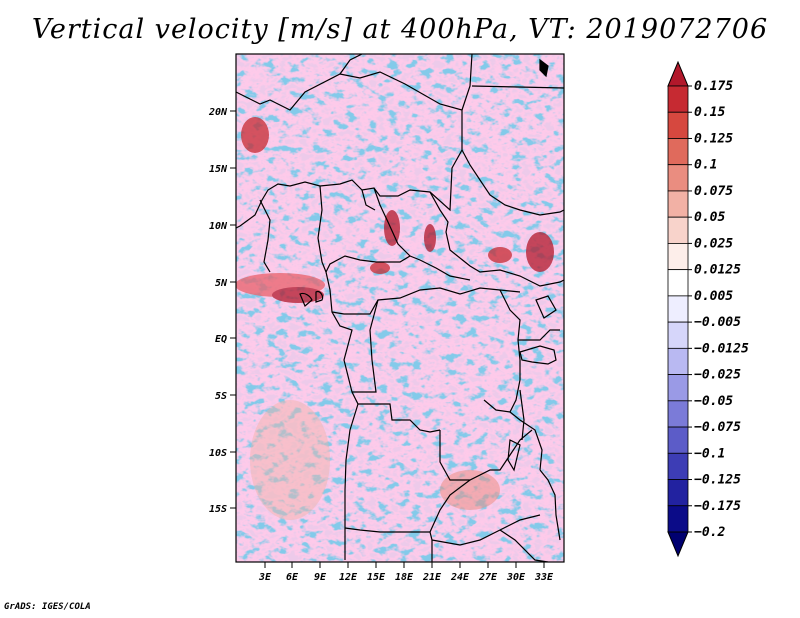 Image resolution: width=800 pixels, height=618 pixels. Describe the element at coordinates (717, 375) in the screenshot. I see `colorbar-label: −0.025` at that location.